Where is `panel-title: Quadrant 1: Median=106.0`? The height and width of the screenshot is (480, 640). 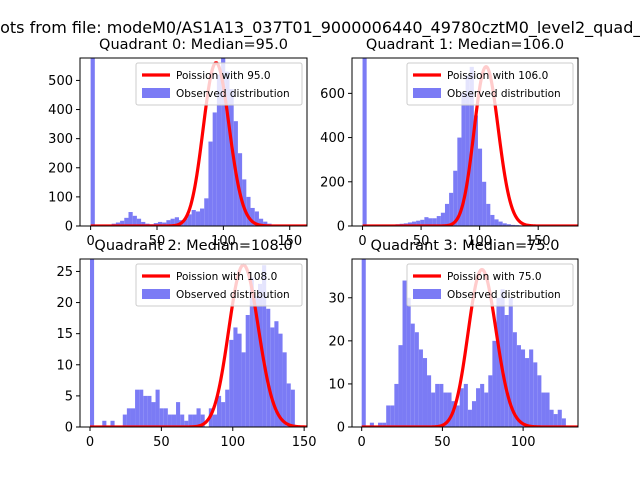 panel-title: Quadrant 1: Median=106.0 is located at coordinates (465, 45).